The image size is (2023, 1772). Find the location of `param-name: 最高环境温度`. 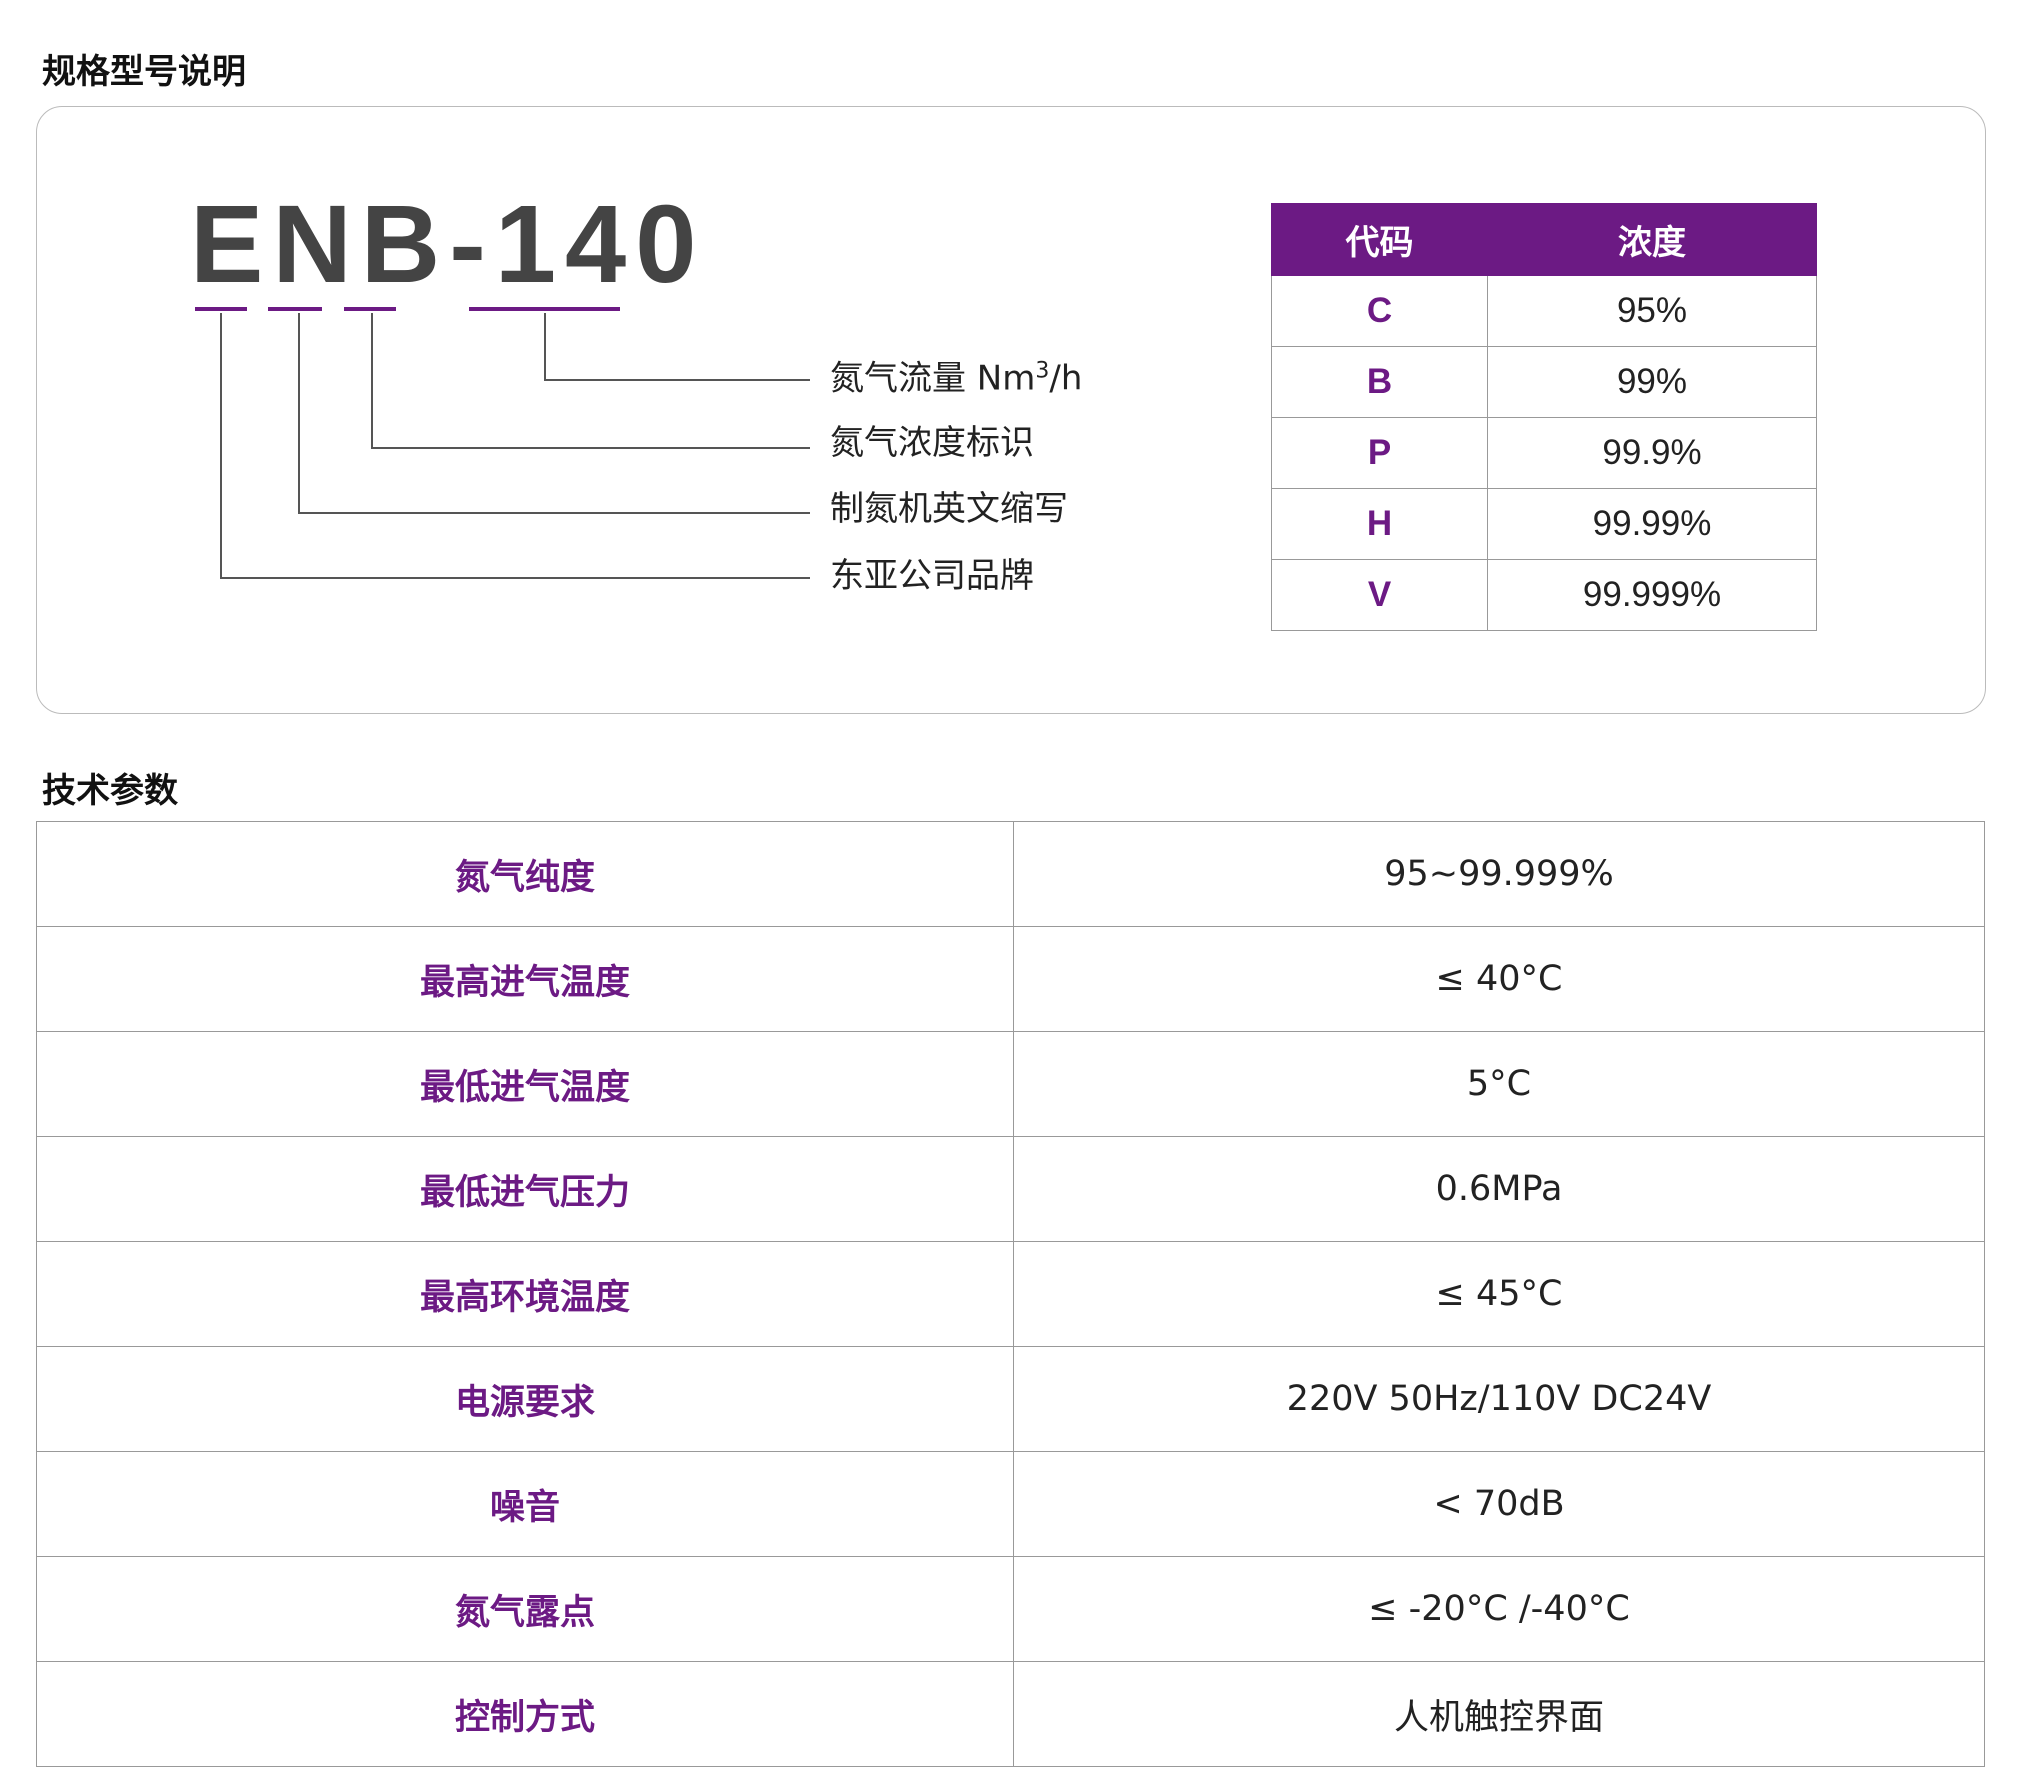

param-name: 最高环境温度 is located at coordinates (525, 1294).